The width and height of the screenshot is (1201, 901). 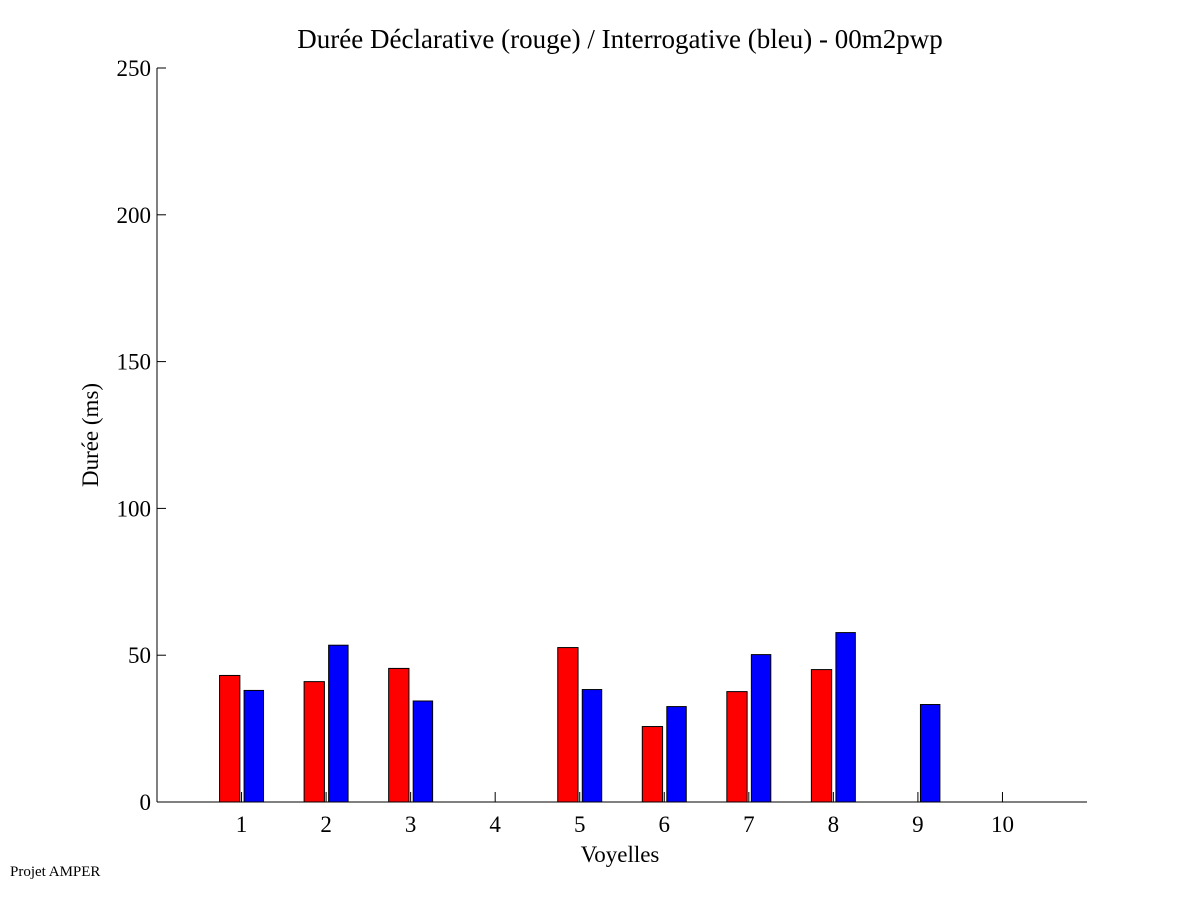 What do you see at coordinates (652, 764) in the screenshot?
I see `bar-déclarative-6` at bounding box center [652, 764].